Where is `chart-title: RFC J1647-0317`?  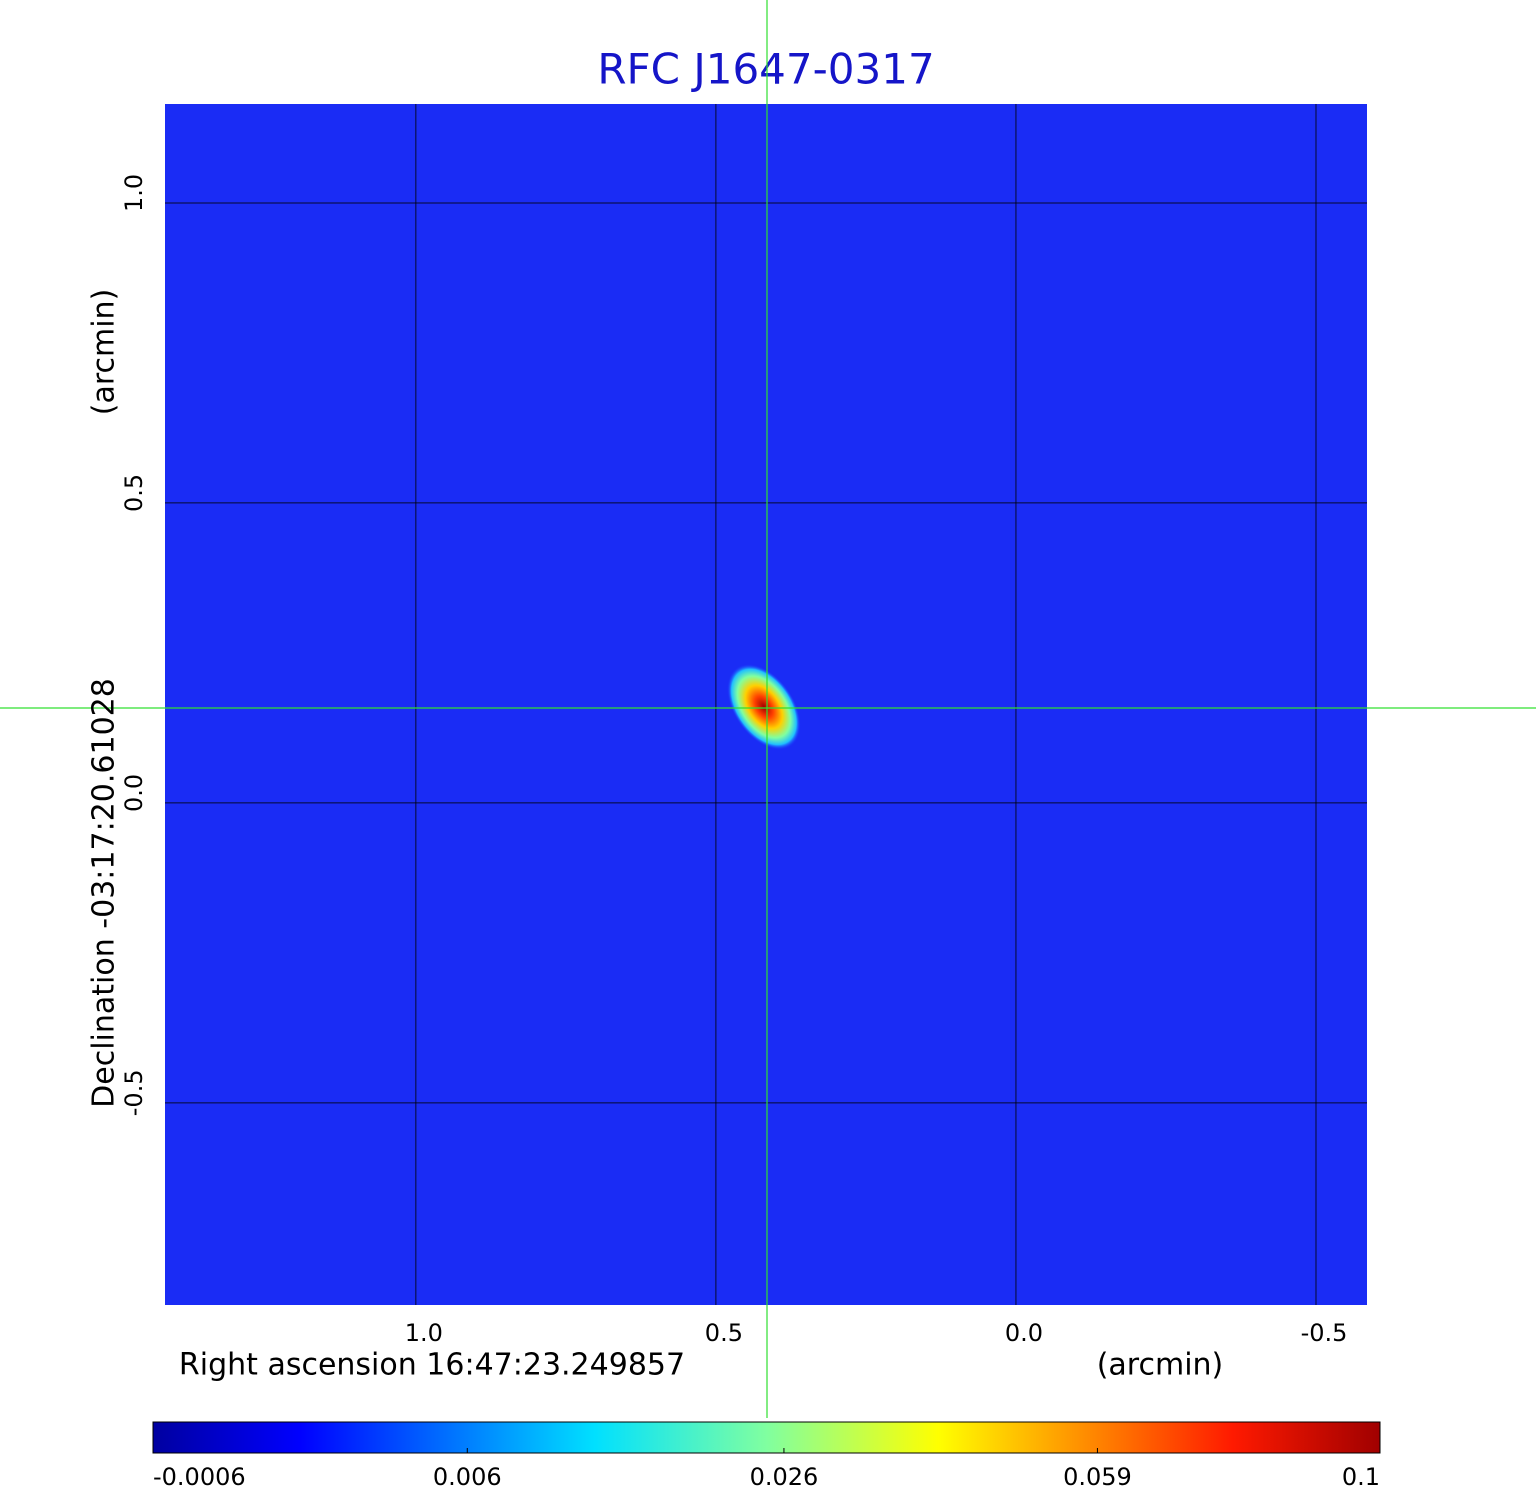 chart-title: RFC J1647-0317 is located at coordinates (765, 69).